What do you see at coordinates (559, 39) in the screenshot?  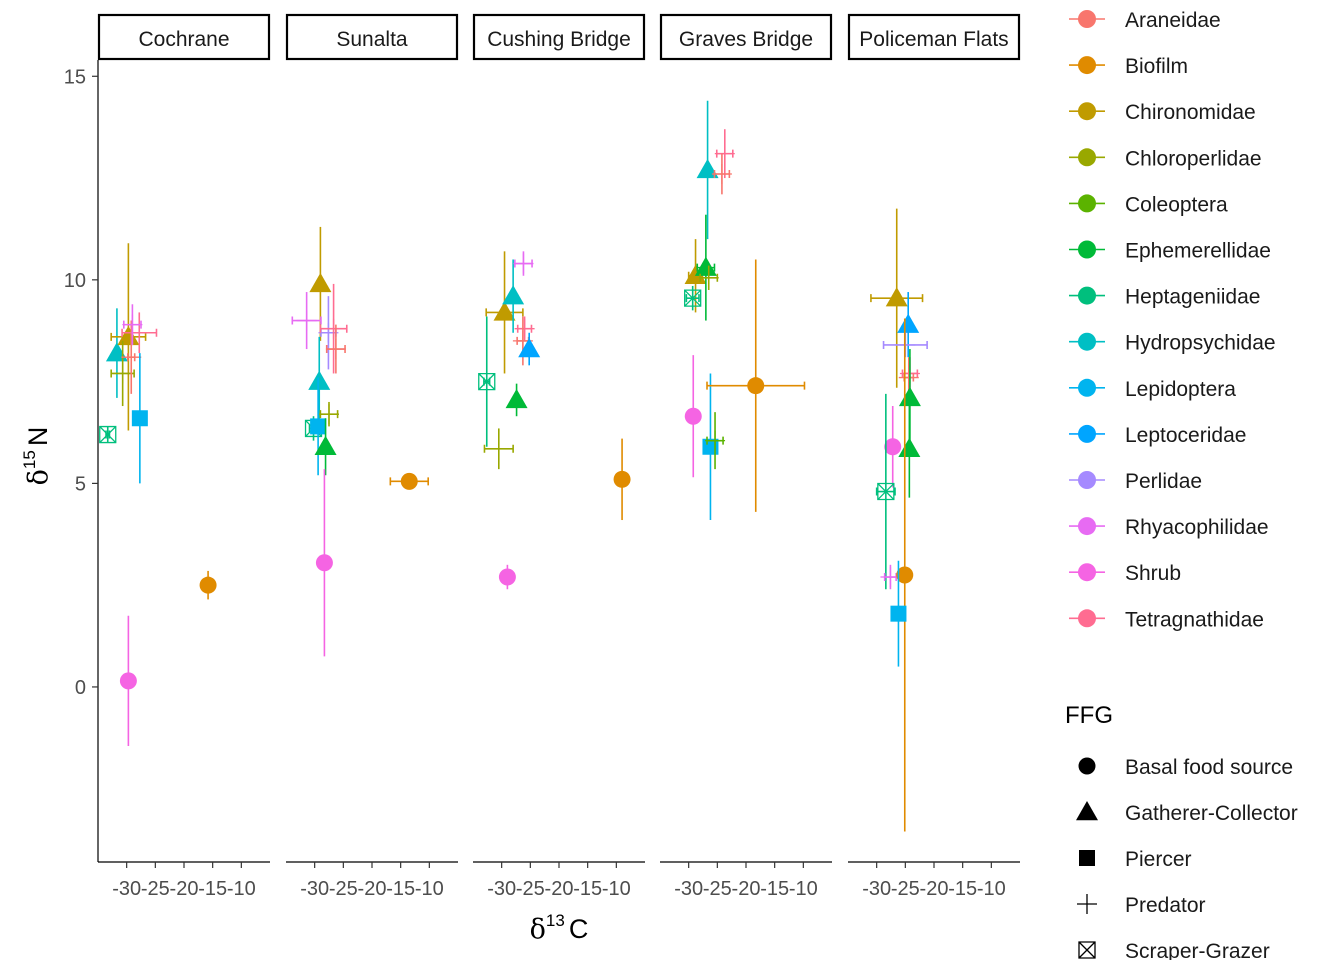 I see `facet-strip-label: Cushing Bridge` at bounding box center [559, 39].